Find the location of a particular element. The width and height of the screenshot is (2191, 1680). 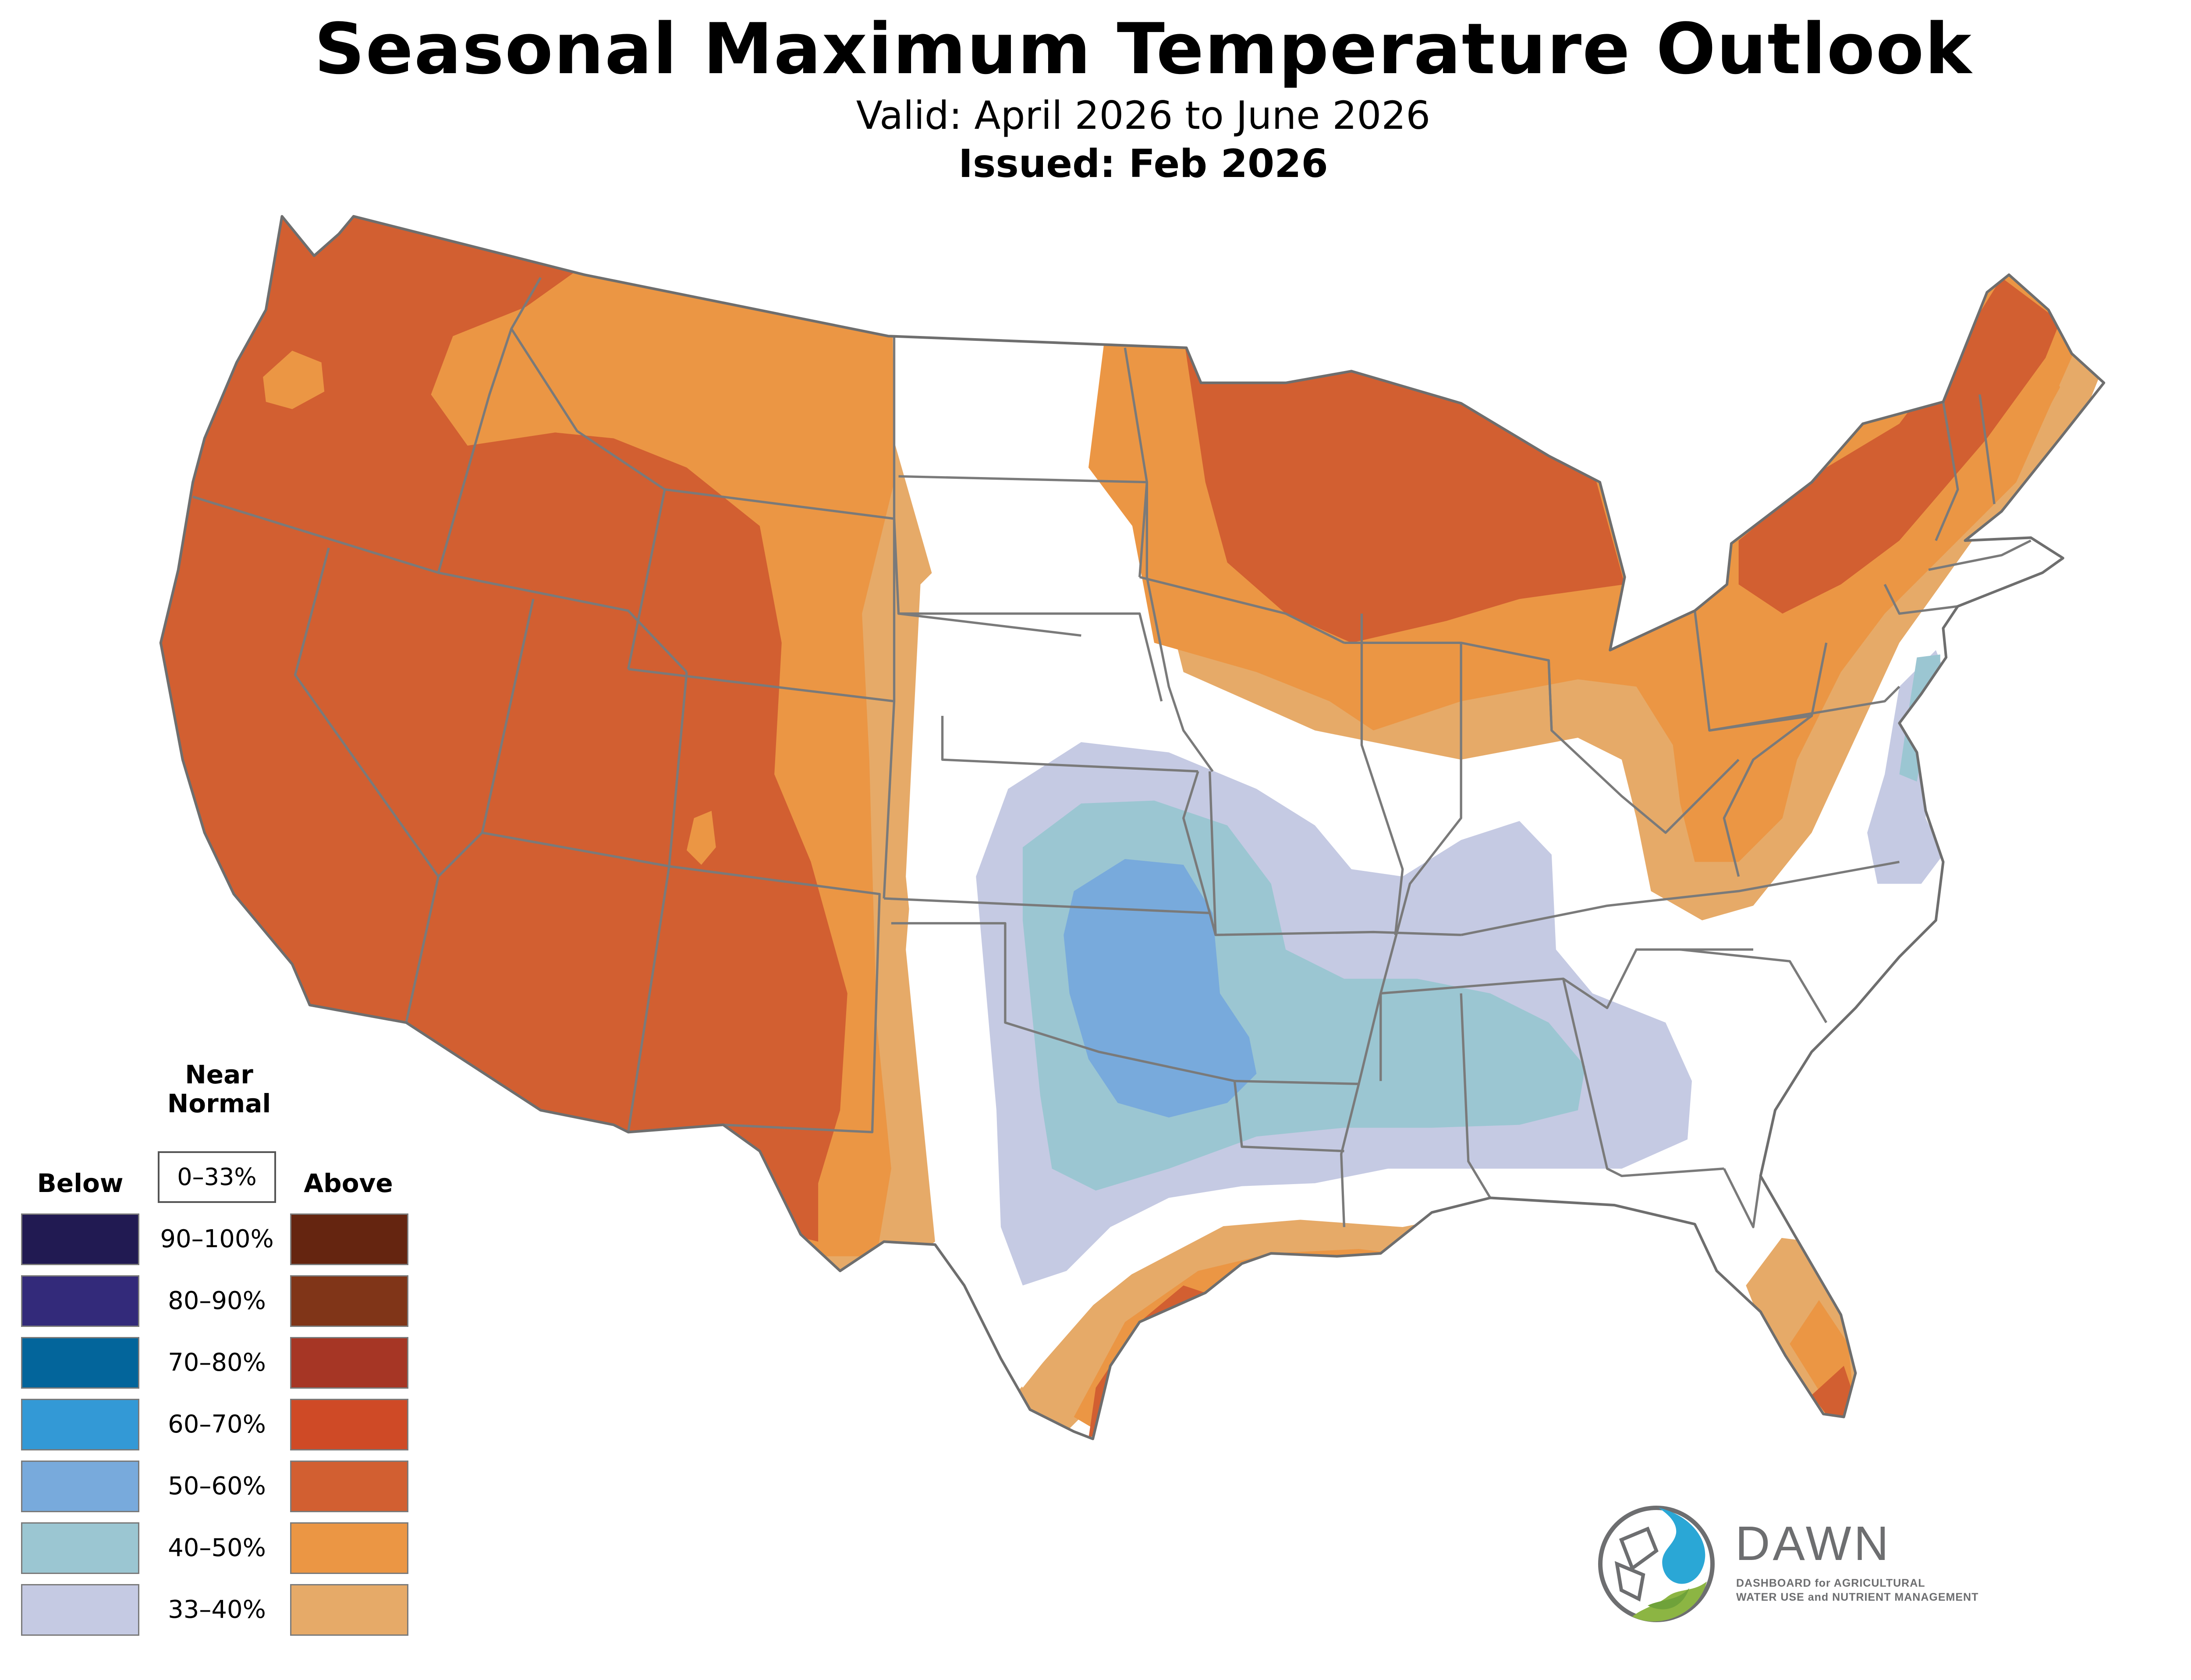

legend-near-normal-heading: Near Normal is located at coordinates (219, 1089).